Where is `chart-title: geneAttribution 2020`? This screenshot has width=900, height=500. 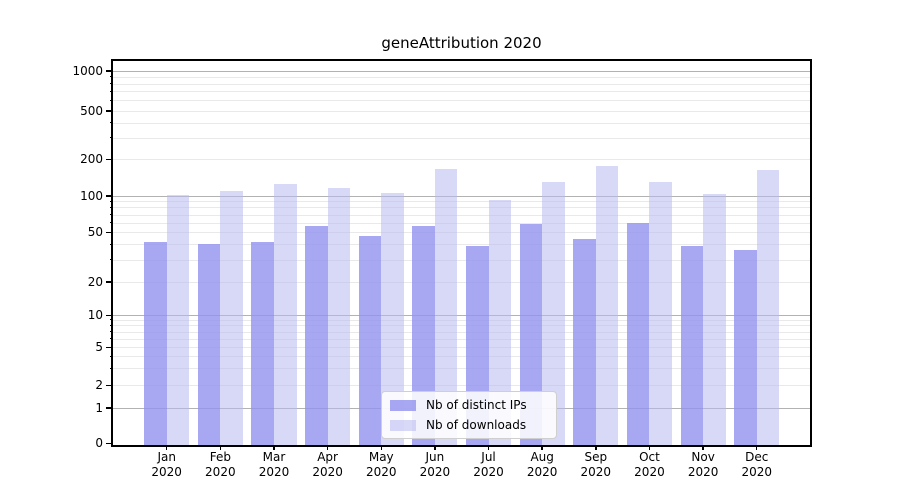
chart-title: geneAttribution 2020 is located at coordinates (461, 43).